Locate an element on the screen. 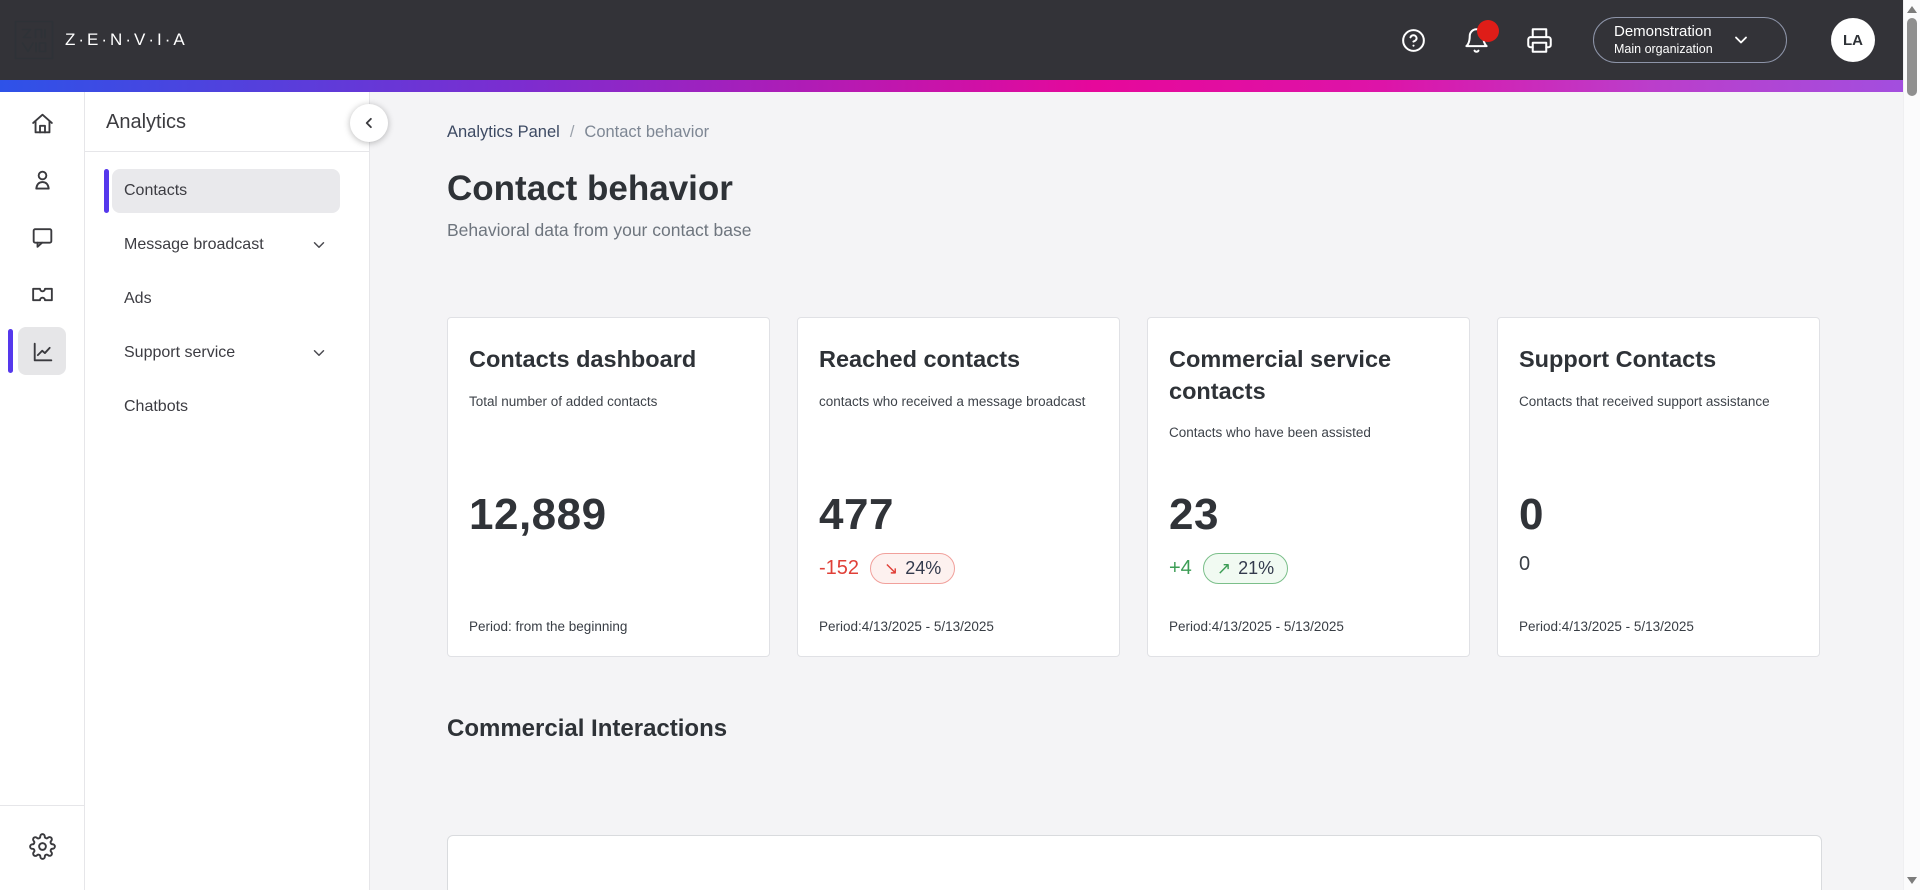  rail-item-conversations is located at coordinates (42, 237).